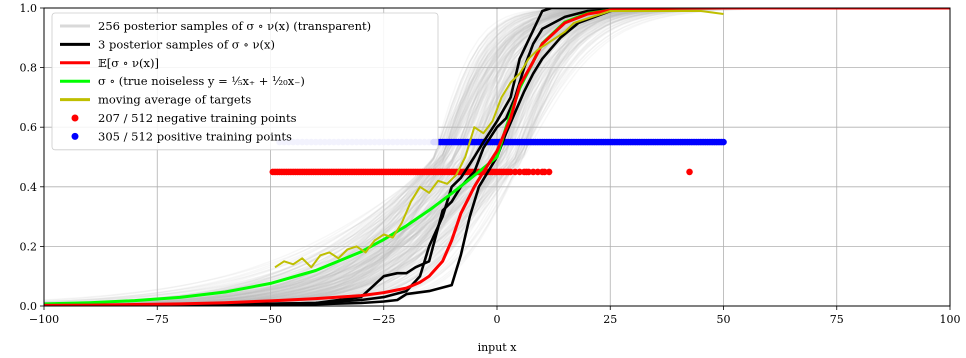 The image size is (966, 358). What do you see at coordinates (44, 319) in the screenshot?
I see `x-tick-label: −100` at bounding box center [44, 319].